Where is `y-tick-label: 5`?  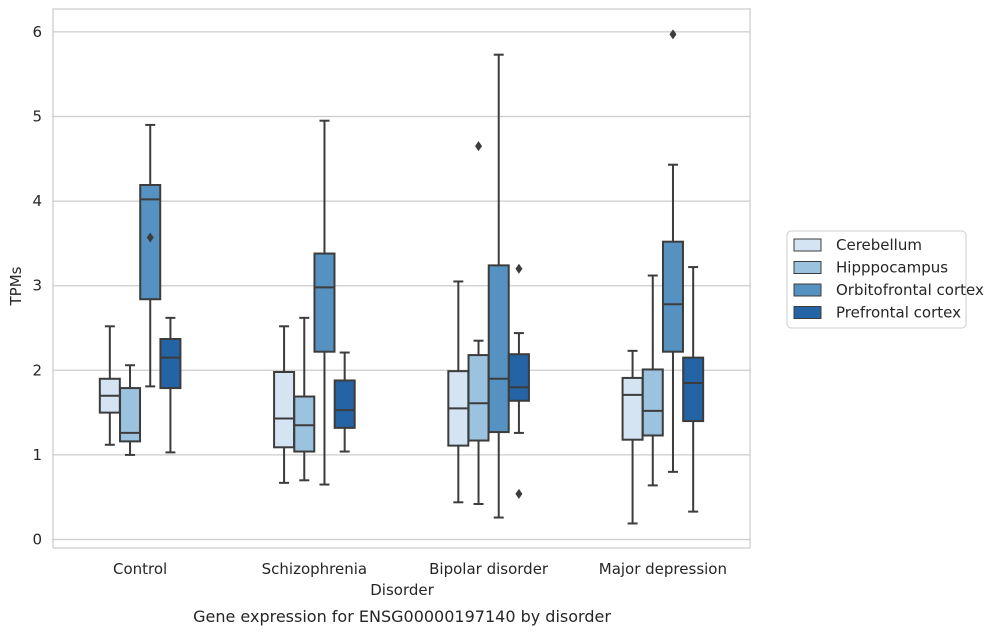 y-tick-label: 5 is located at coordinates (37, 116).